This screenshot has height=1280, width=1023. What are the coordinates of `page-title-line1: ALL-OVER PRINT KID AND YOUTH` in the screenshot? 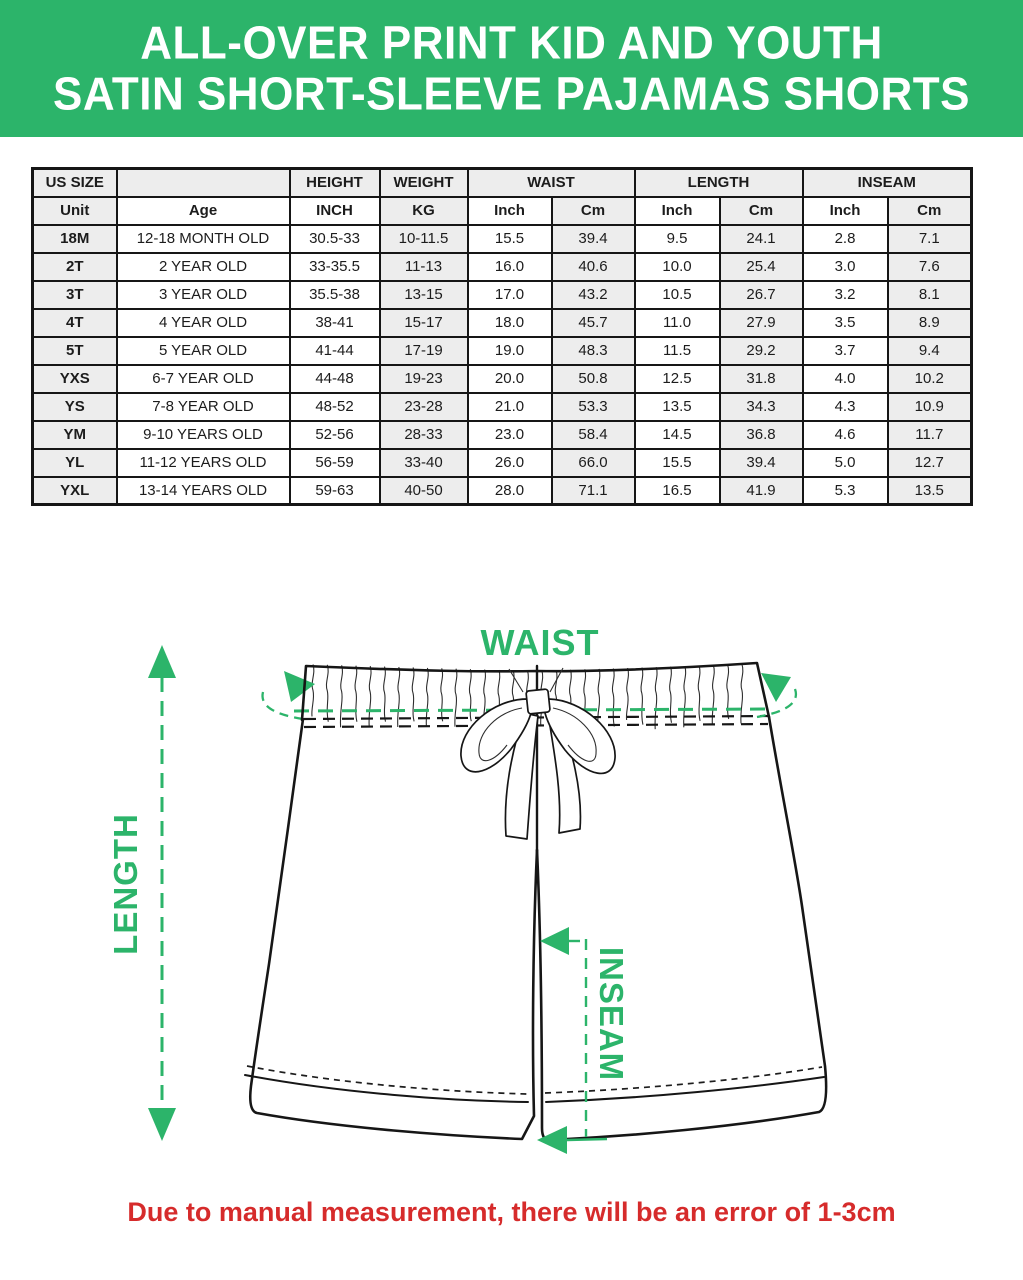 It's located at (511, 43).